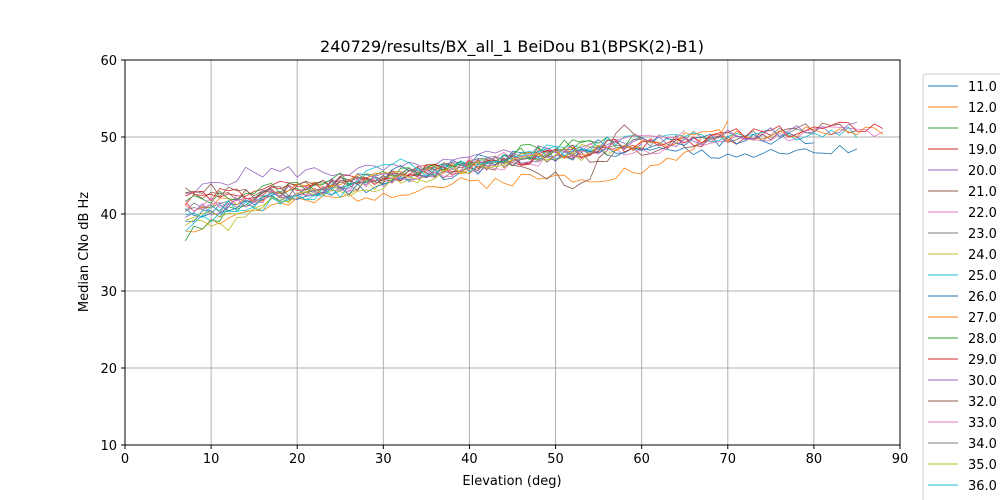 This screenshot has height=500, width=1000. What do you see at coordinates (982, 171) in the screenshot?
I see `legend-label: 20.0` at bounding box center [982, 171].